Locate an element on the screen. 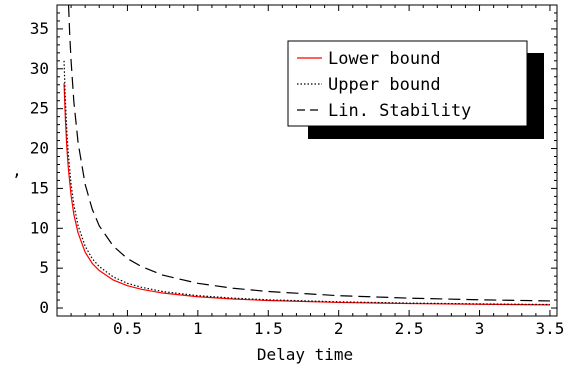 This screenshot has height=371, width=579. y-axis-title: , is located at coordinates (17, 170).